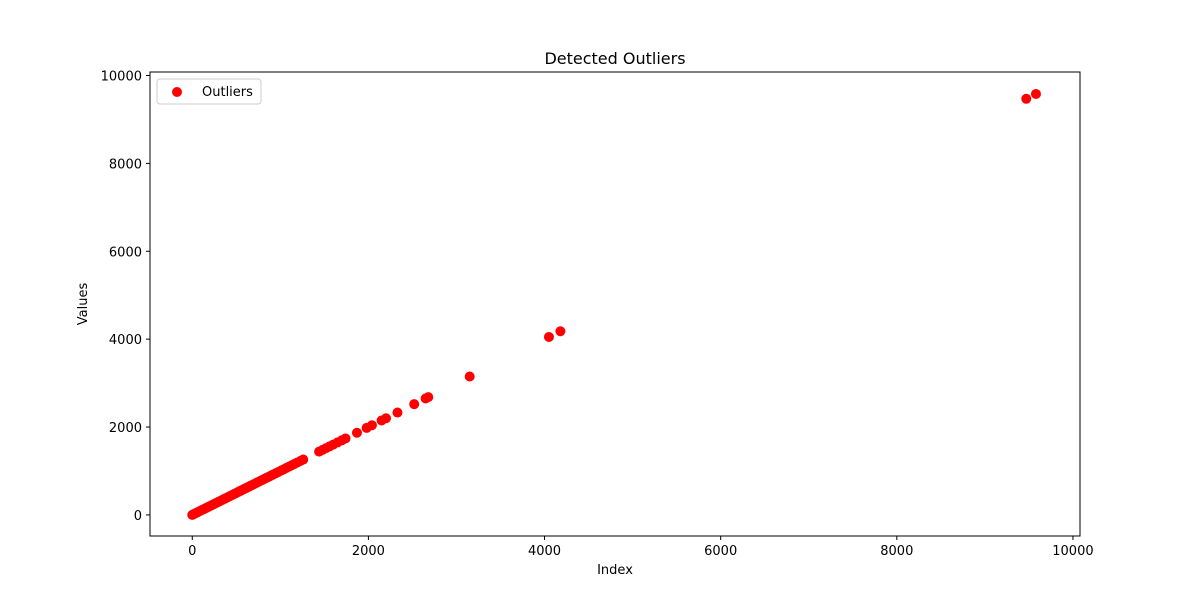  What do you see at coordinates (125, 428) in the screenshot?
I see `y-tick-label: 2000` at bounding box center [125, 428].